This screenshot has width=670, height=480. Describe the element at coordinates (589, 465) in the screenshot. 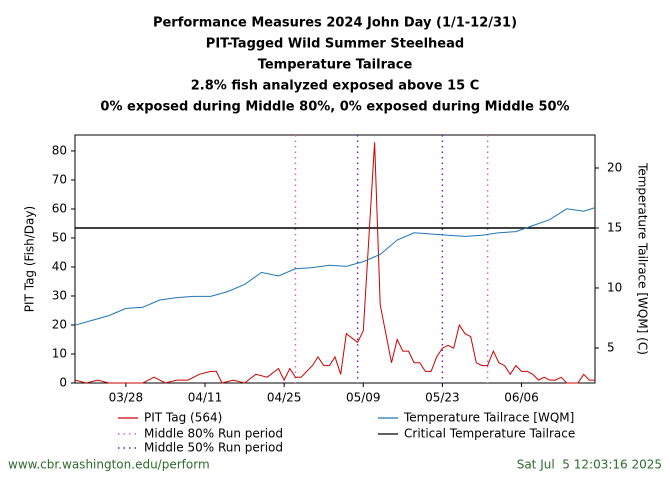

I see `footer-timestamp: Sat Jul 5 12:03:16 2025` at that location.